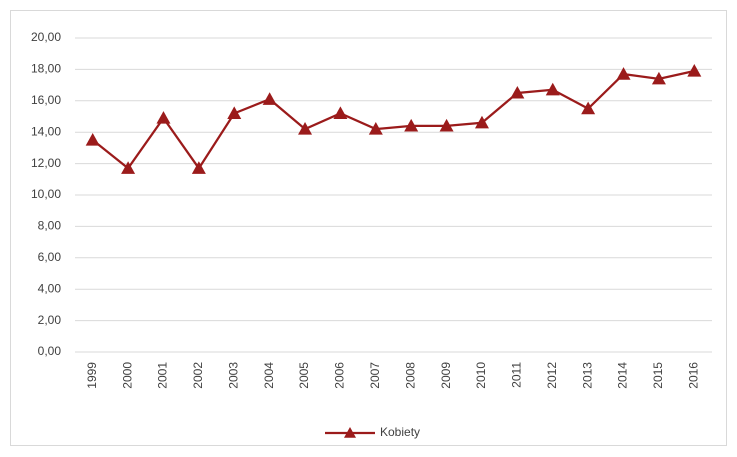 The width and height of the screenshot is (737, 457). Describe the element at coordinates (623, 375) in the screenshot. I see `x-tick-label: 2014` at that location.